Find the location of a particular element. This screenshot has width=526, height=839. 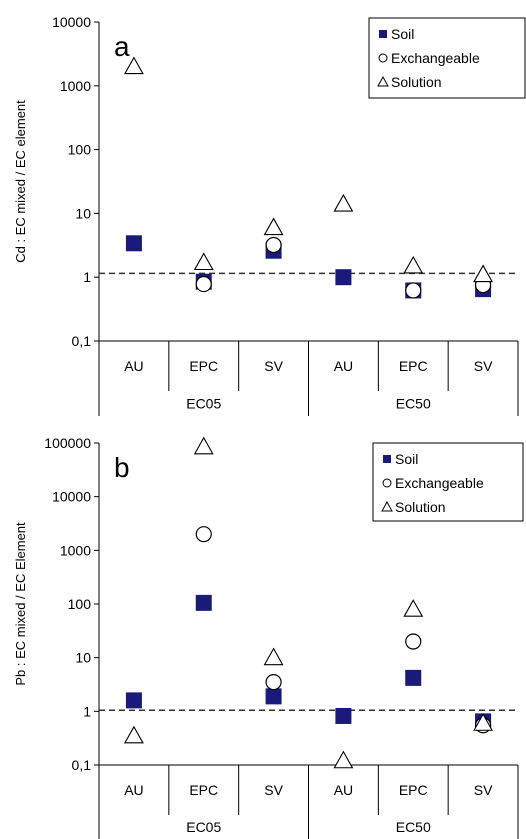

panel-label: a is located at coordinates (122, 46).